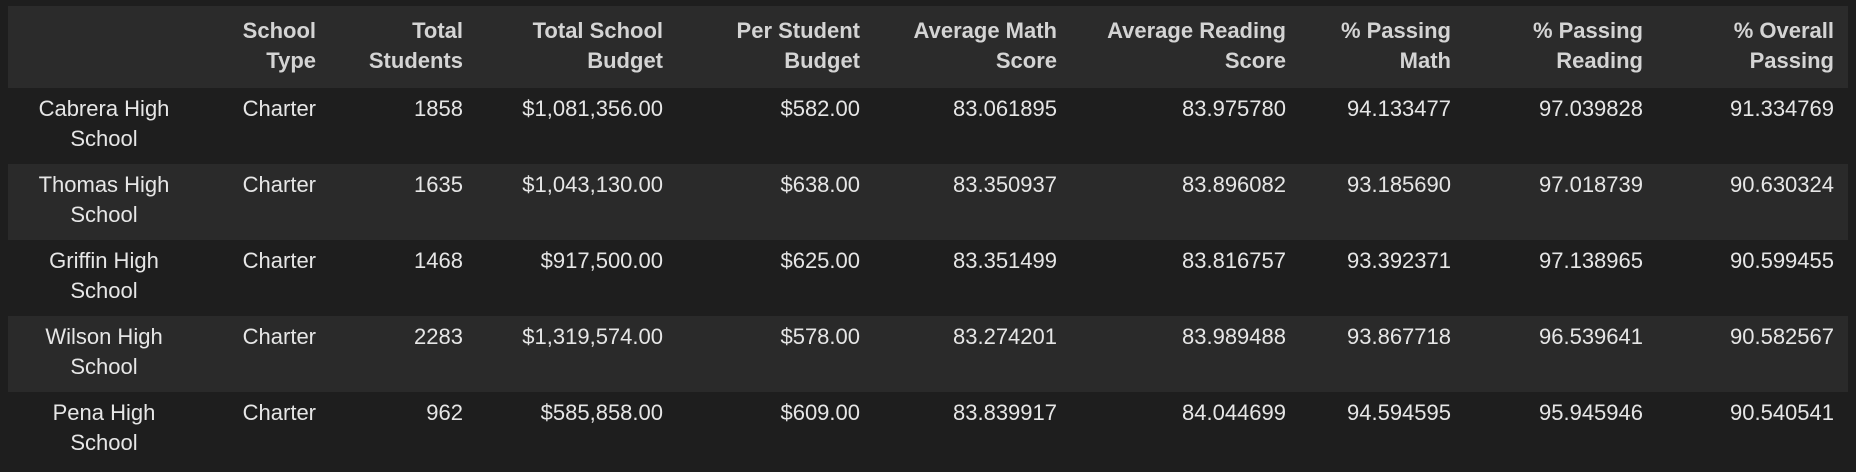 Image resolution: width=1856 pixels, height=472 pixels. Describe the element at coordinates (1234, 336) in the screenshot. I see `cell-average-reading-score: 83.989488` at that location.